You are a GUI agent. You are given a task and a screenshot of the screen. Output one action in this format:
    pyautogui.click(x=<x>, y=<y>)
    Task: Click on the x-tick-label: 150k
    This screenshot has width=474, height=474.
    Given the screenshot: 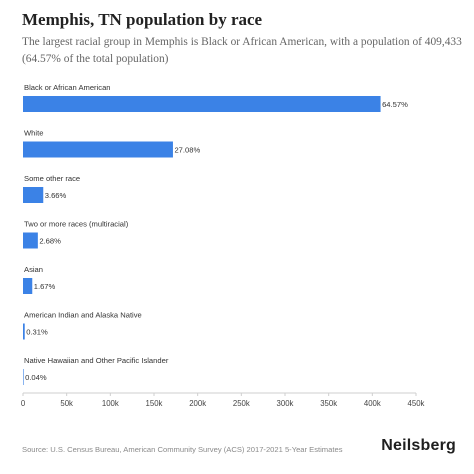 What is the action you would take?
    pyautogui.click(x=154, y=403)
    